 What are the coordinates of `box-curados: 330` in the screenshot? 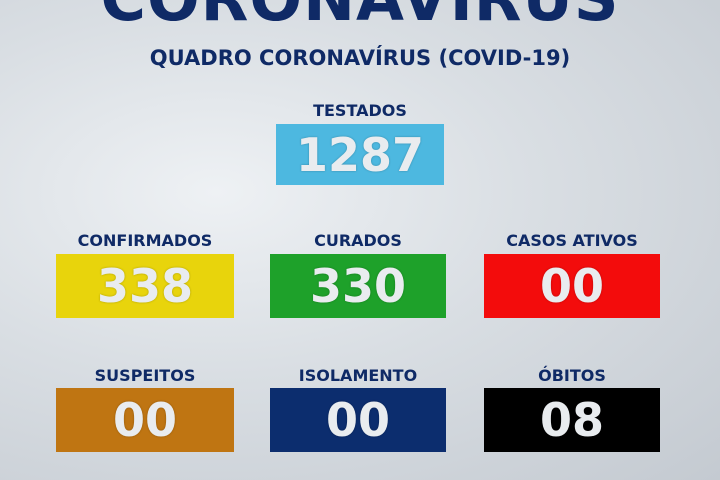 It's located at (358, 286).